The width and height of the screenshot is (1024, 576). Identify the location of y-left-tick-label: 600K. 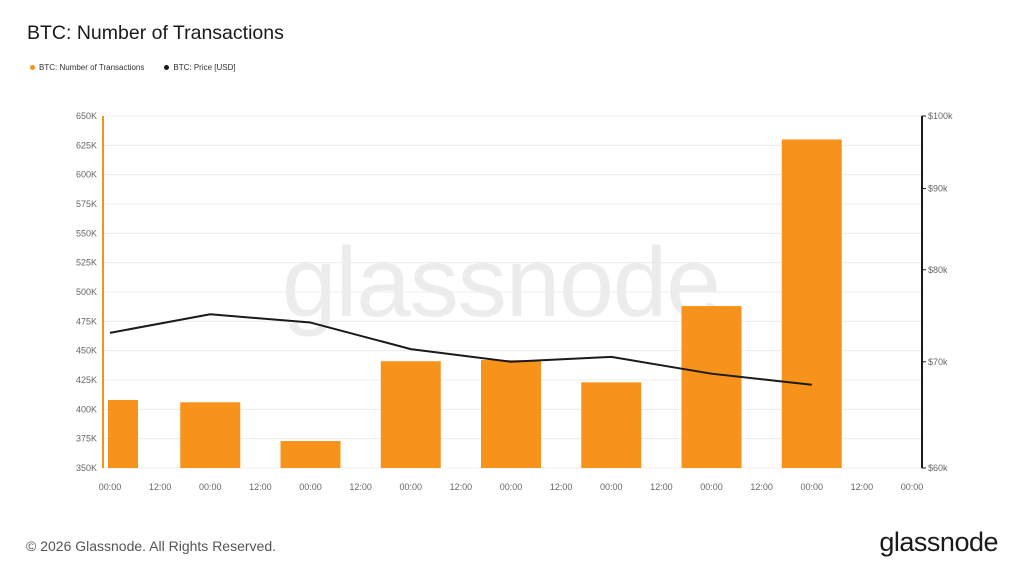
(86, 175).